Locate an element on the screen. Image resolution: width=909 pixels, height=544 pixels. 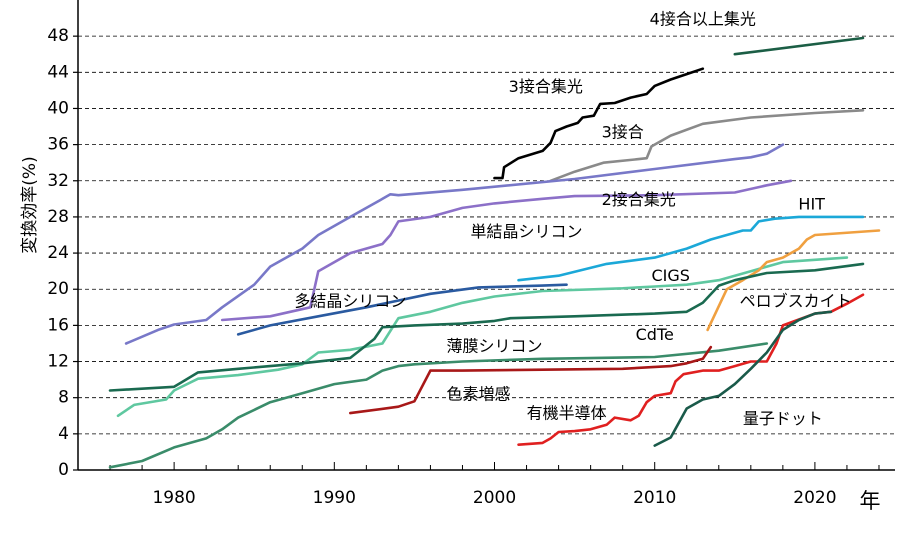
y-tick-label: 8 is located at coordinates (63, 398).